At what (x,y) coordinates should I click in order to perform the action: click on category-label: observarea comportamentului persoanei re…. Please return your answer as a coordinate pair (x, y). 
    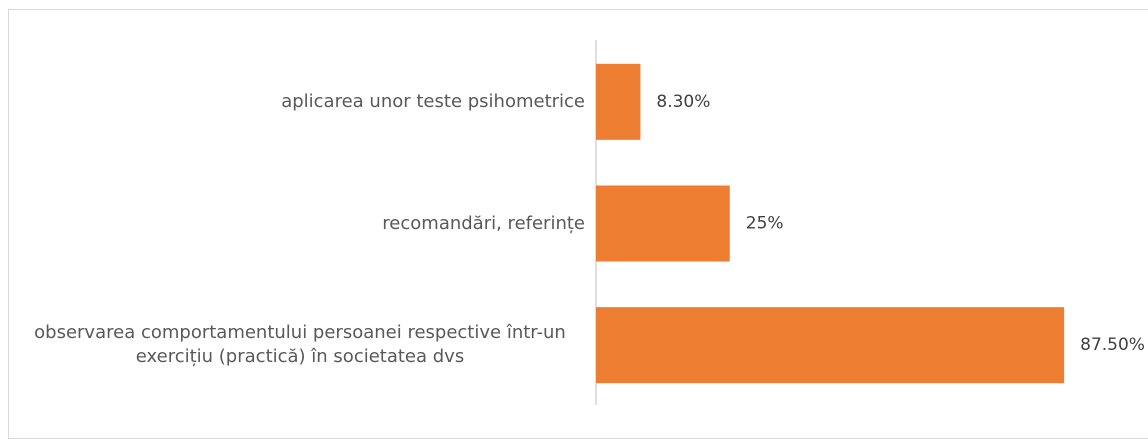
    Looking at the image, I should click on (300, 345).